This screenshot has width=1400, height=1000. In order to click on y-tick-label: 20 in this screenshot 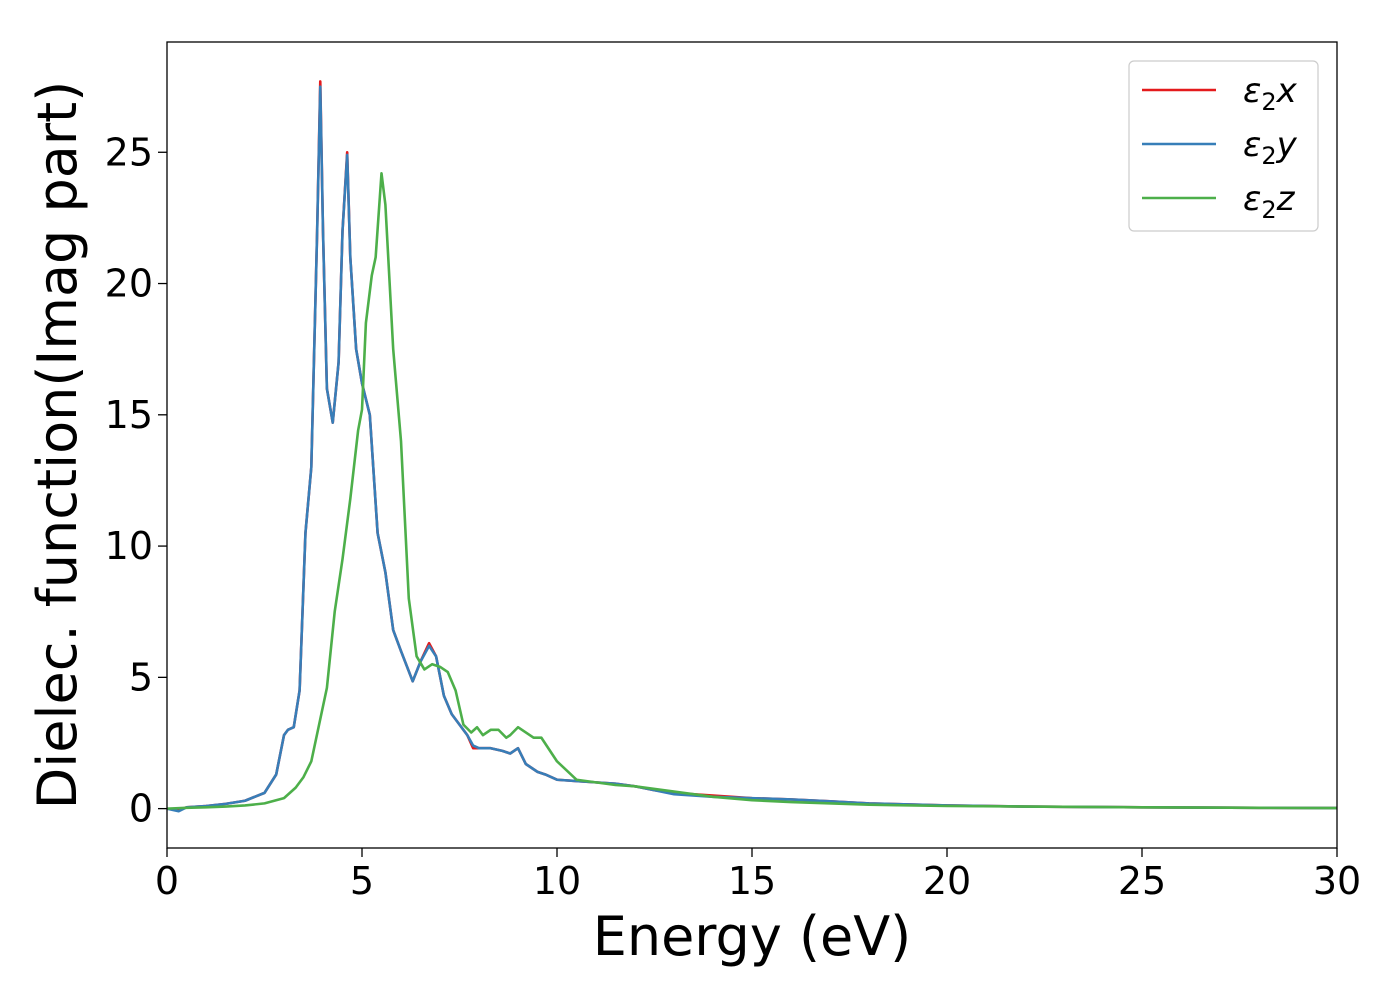, I will do `click(129, 284)`.